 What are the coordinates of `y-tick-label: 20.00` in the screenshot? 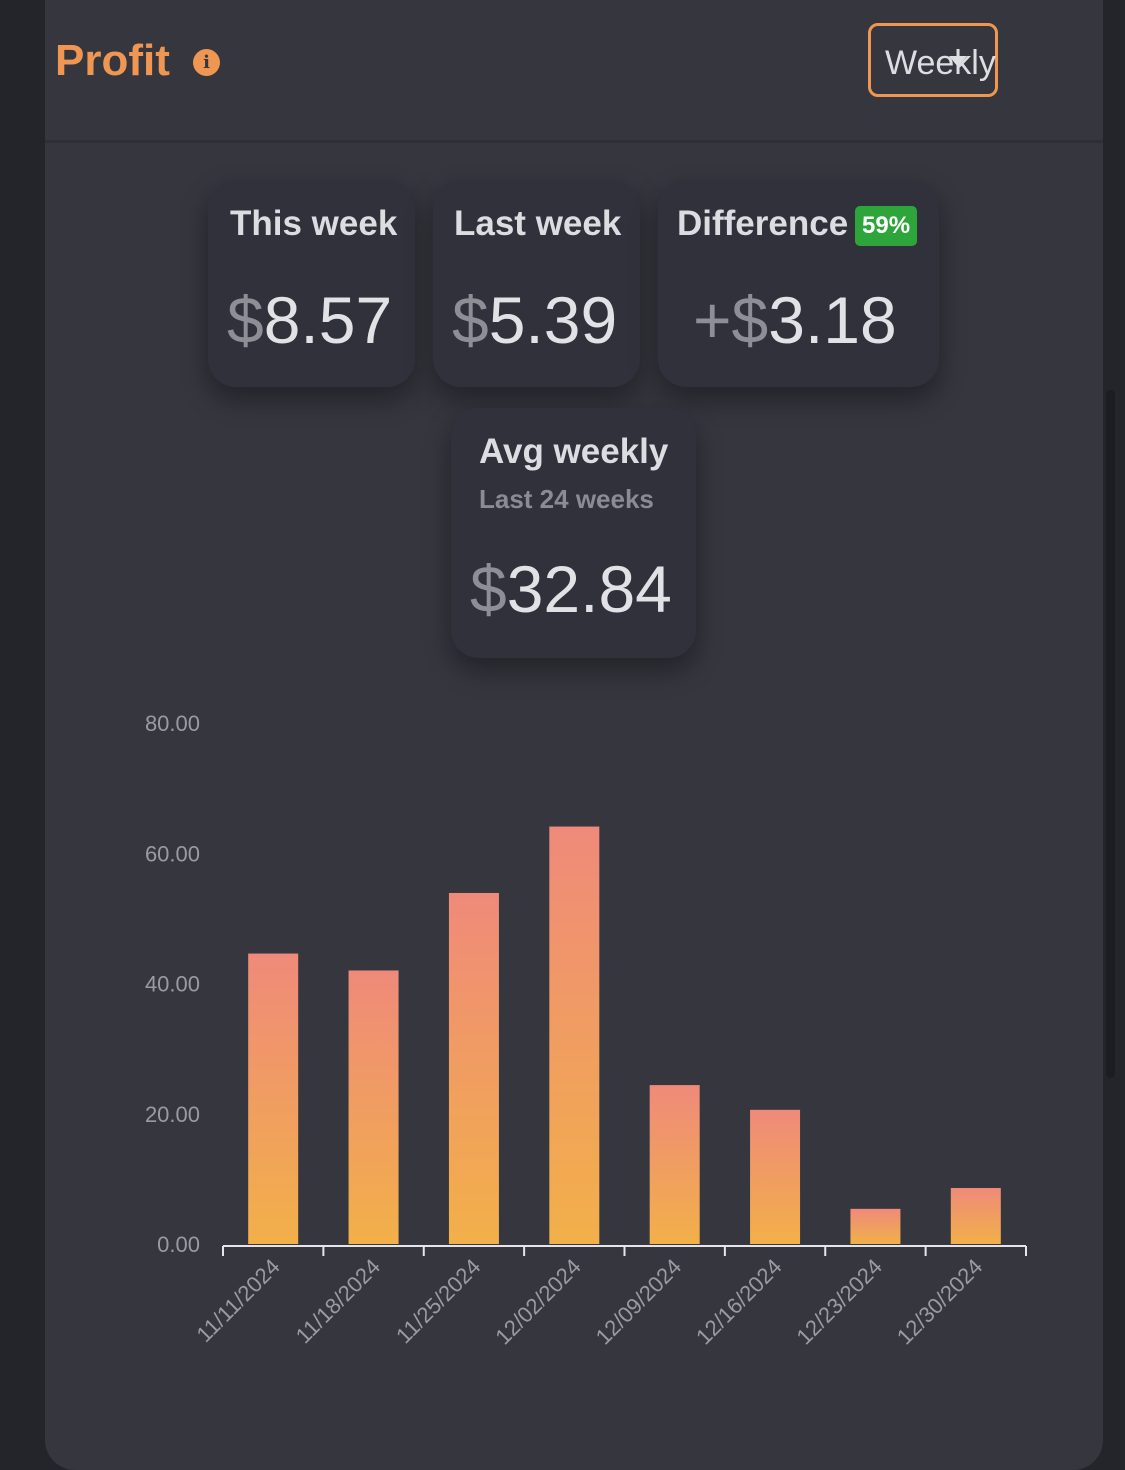 It's located at (172, 1114).